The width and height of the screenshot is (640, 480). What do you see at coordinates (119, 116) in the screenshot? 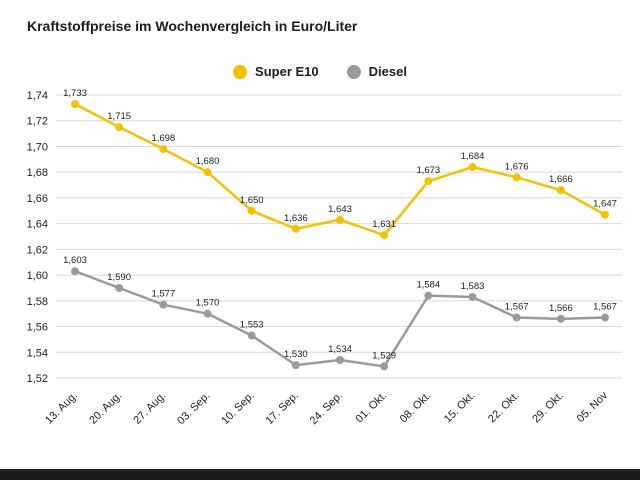
I see `data-point-label: 1,715` at bounding box center [119, 116].